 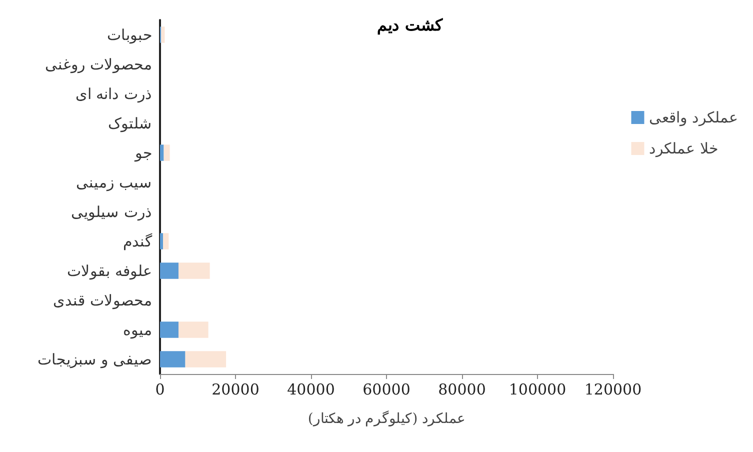 I want to click on x-axis-title: عملکرد (کیلوگرم در هکتار), so click(x=387, y=418).